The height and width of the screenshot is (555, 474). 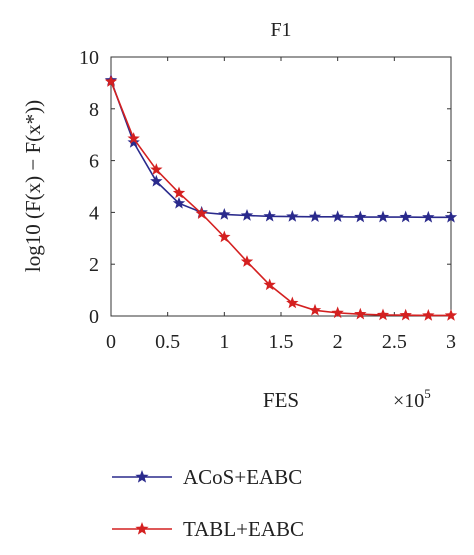 What do you see at coordinates (208, 503) in the screenshot?
I see `legend: ACoS+EABC TABL+EABC` at bounding box center [208, 503].